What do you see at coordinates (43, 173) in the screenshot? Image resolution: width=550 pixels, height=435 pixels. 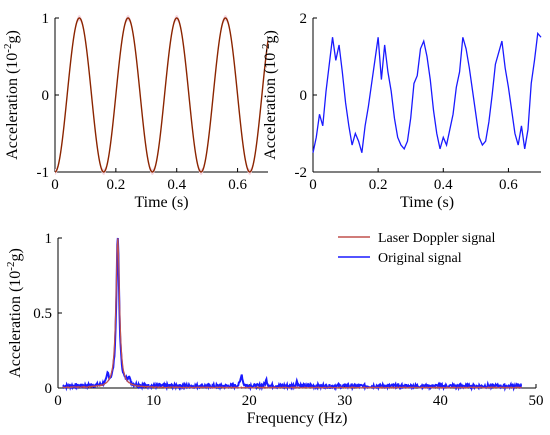 I see `y-tick-label: -1` at bounding box center [43, 173].